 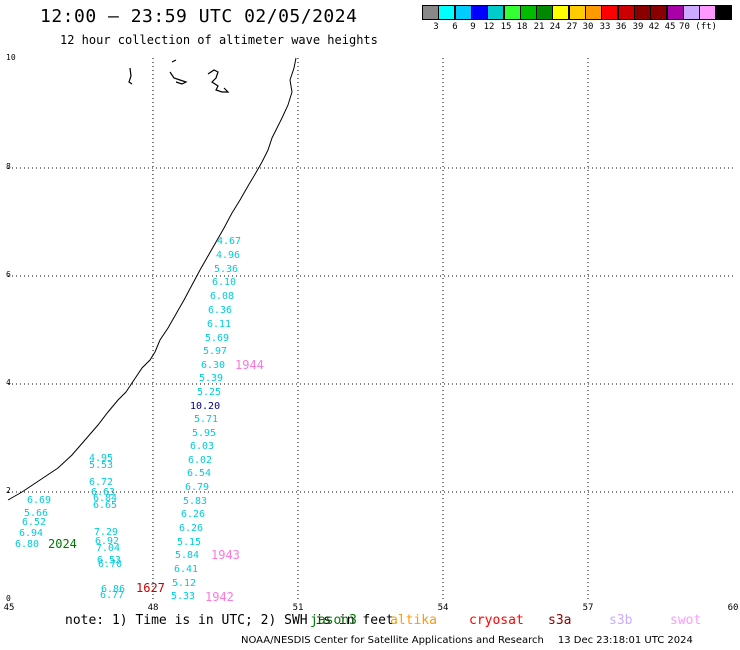 I want to click on swh-value: 5.39, so click(x=211, y=378).